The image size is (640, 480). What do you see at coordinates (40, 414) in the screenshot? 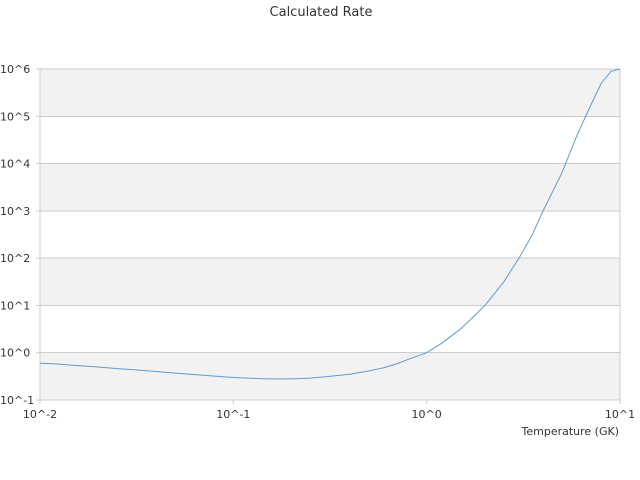
I see `x-tick-label: 10^-2` at bounding box center [40, 414].